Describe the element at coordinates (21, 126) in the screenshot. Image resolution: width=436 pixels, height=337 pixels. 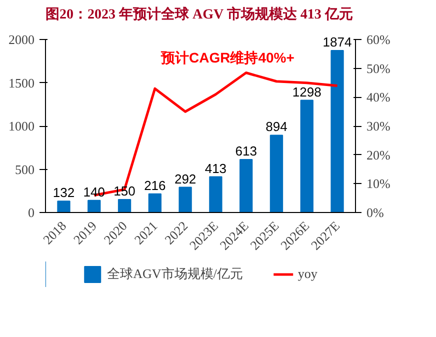
I see `y-tick-label: 1000` at that location.